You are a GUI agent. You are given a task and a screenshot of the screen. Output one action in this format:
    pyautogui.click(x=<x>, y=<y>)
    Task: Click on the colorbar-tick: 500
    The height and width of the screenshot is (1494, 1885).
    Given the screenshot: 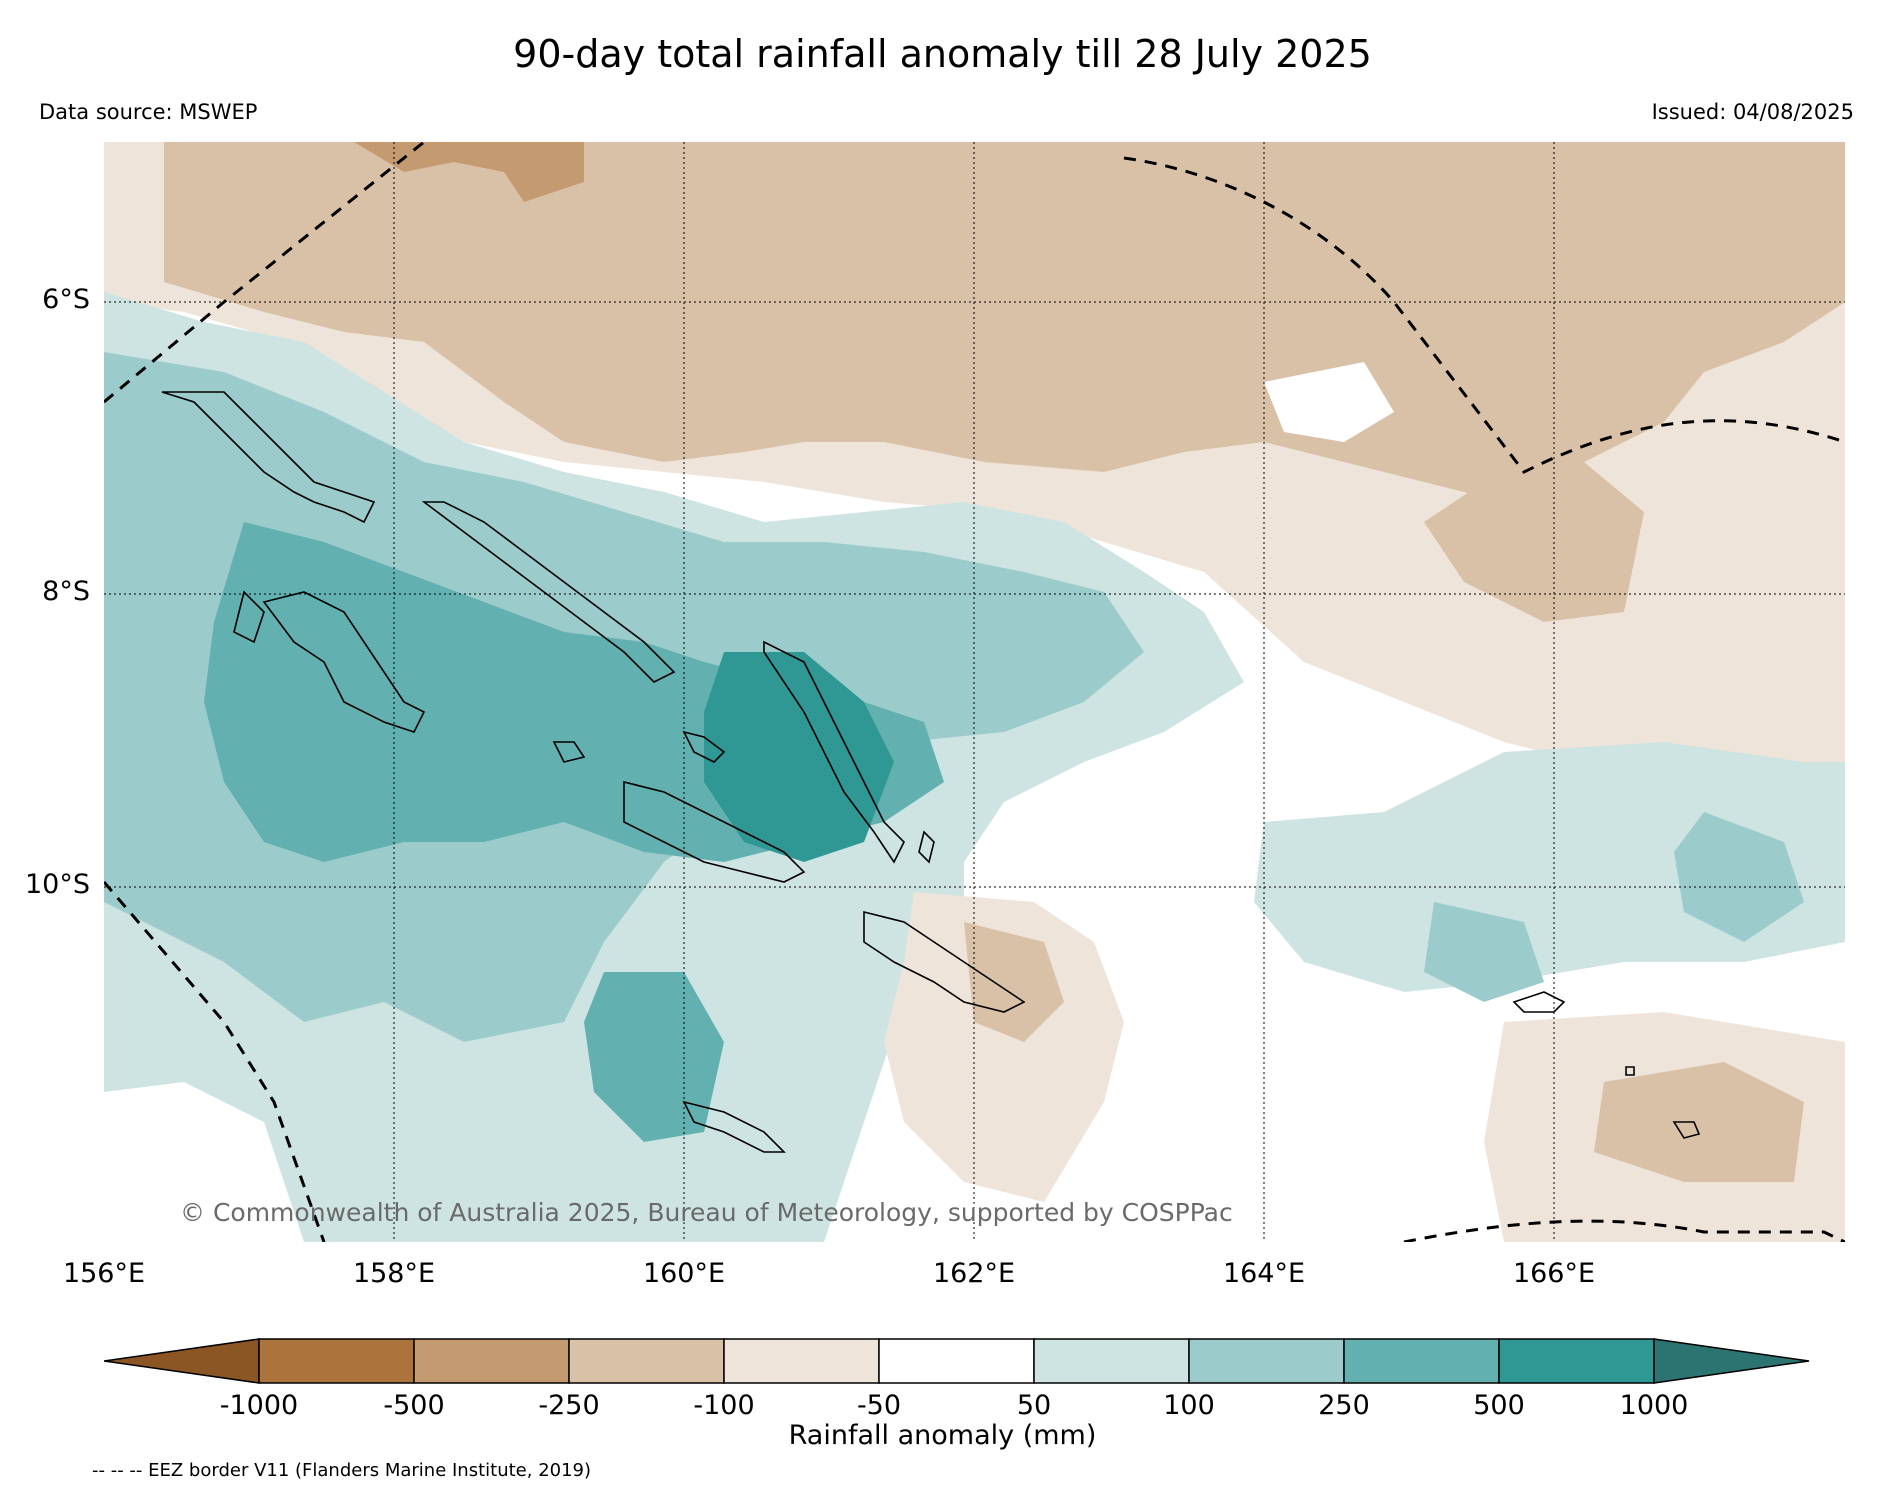 What is the action you would take?
    pyautogui.click(x=1499, y=1405)
    